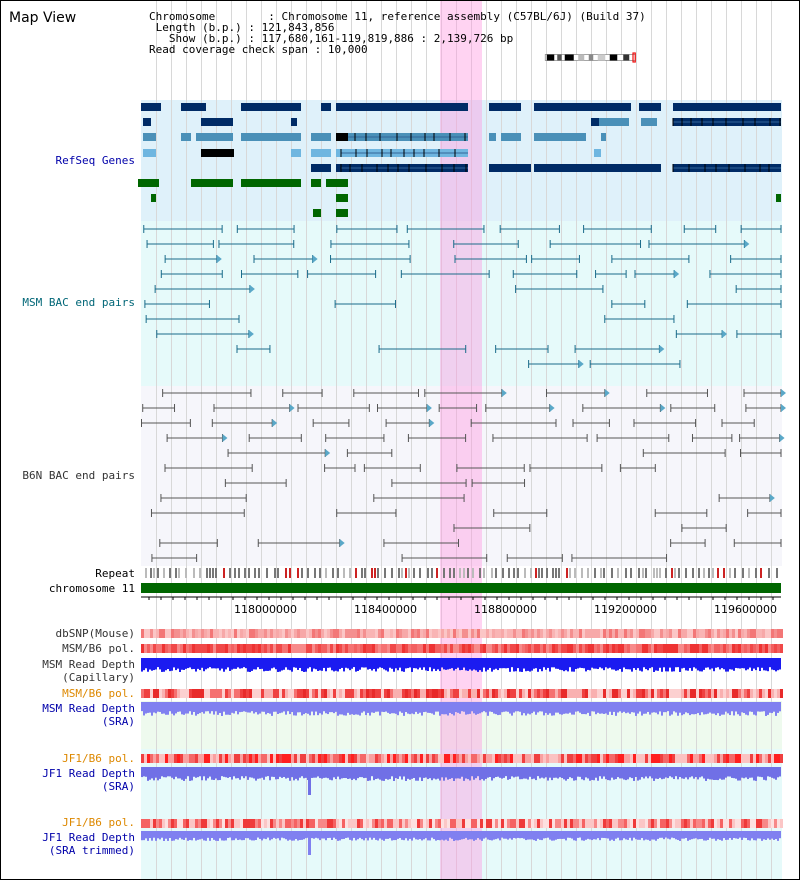 This screenshot has width=800, height=880. Describe the element at coordinates (536, 573) in the screenshot. I see `repeat-mark` at that location.